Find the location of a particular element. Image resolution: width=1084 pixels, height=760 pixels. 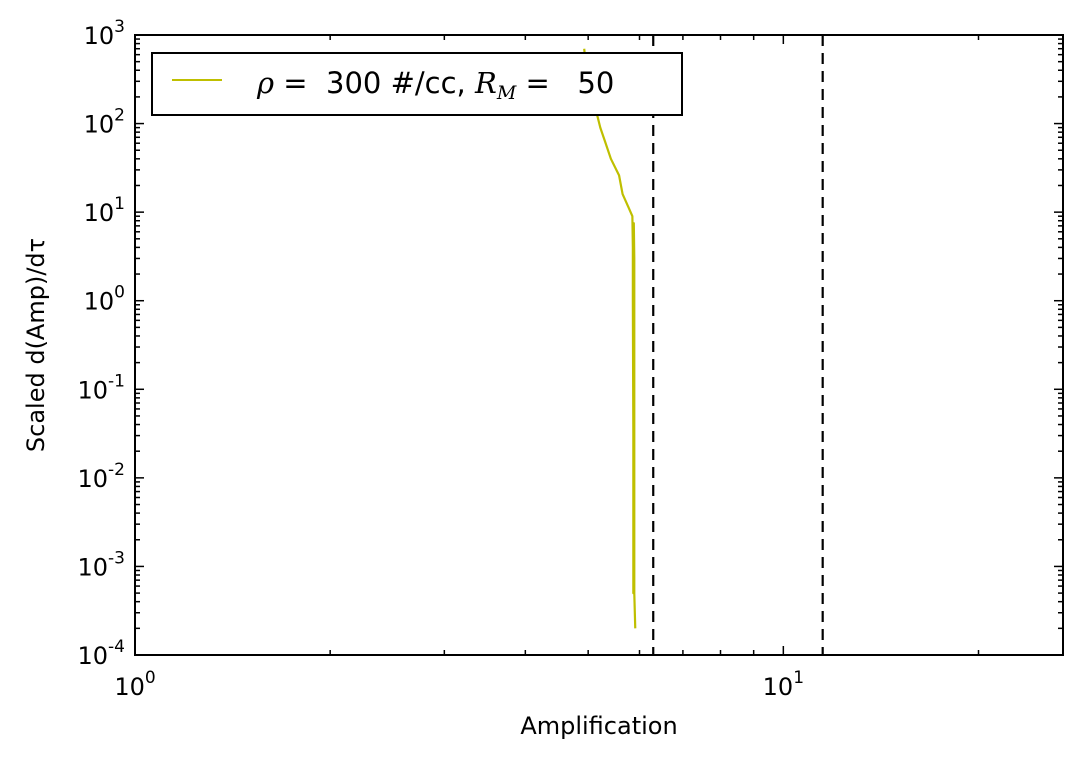

vline-layer is located at coordinates (738, 345).